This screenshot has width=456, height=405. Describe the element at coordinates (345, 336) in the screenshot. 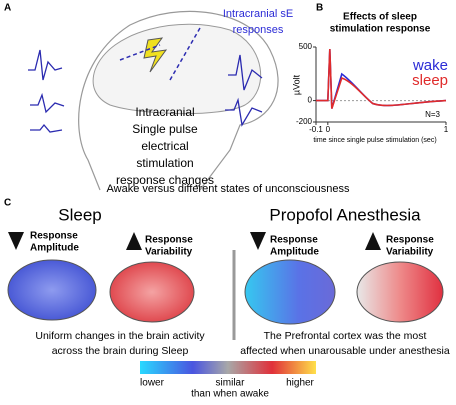

I see `description: The Prefrontal cortex was the most` at that location.